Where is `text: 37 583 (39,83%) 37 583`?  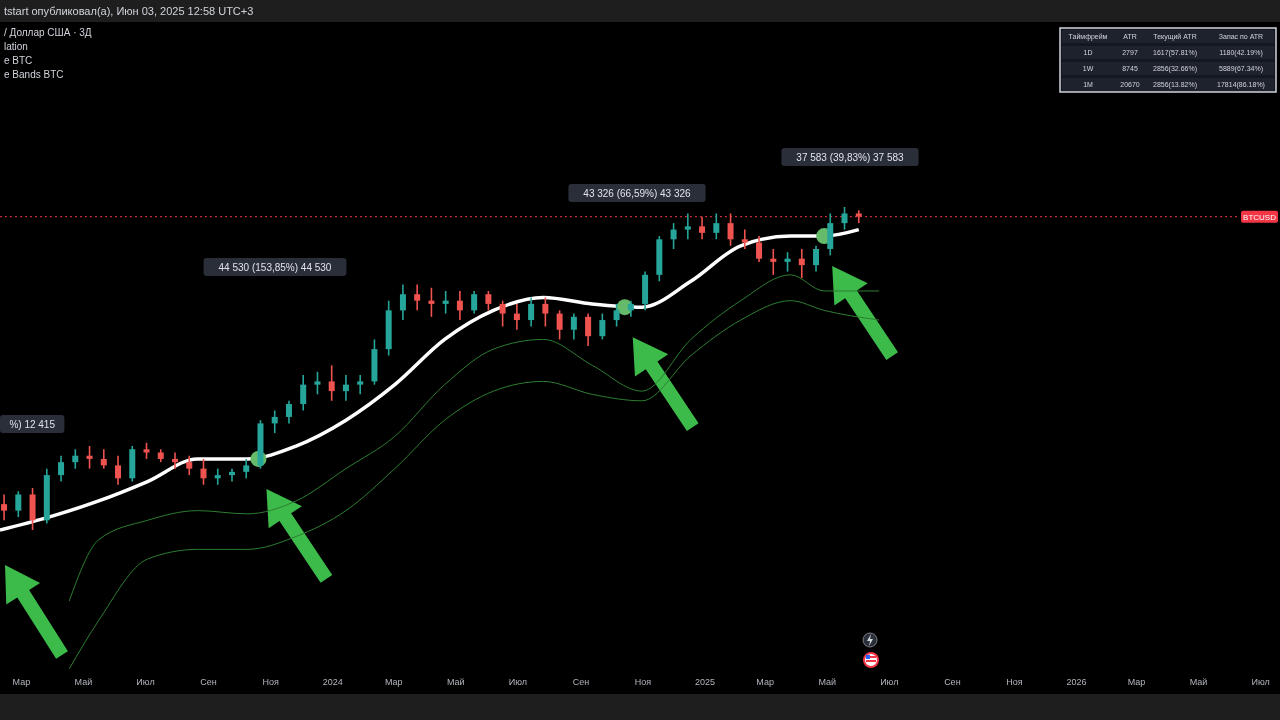 text: 37 583 (39,83%) 37 583 is located at coordinates (850, 157).